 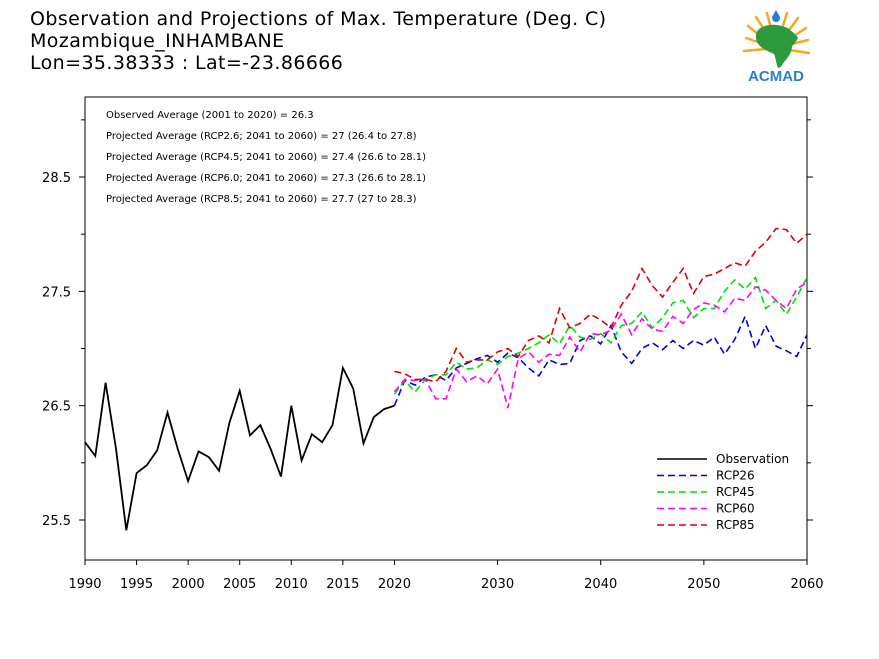 I want to click on y-tick-label: 26.5, so click(x=56, y=407).